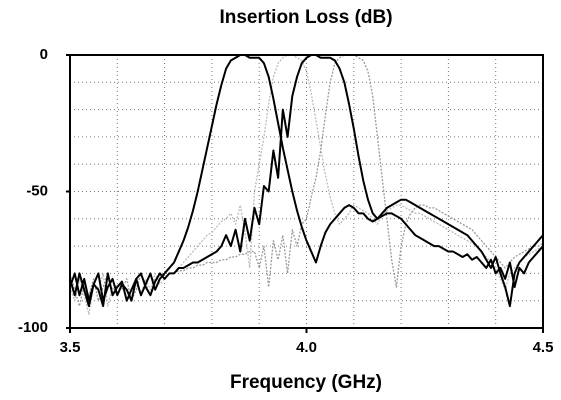 The height and width of the screenshot is (400, 561). What do you see at coordinates (37, 190) in the screenshot?
I see `y-tick-label: -50` at bounding box center [37, 190].